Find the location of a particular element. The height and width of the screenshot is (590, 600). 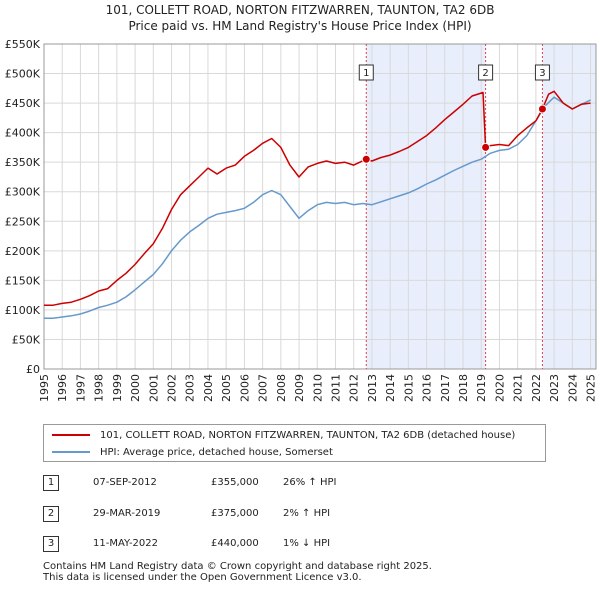

x-tick-label: 1996 is located at coordinates (62, 388).